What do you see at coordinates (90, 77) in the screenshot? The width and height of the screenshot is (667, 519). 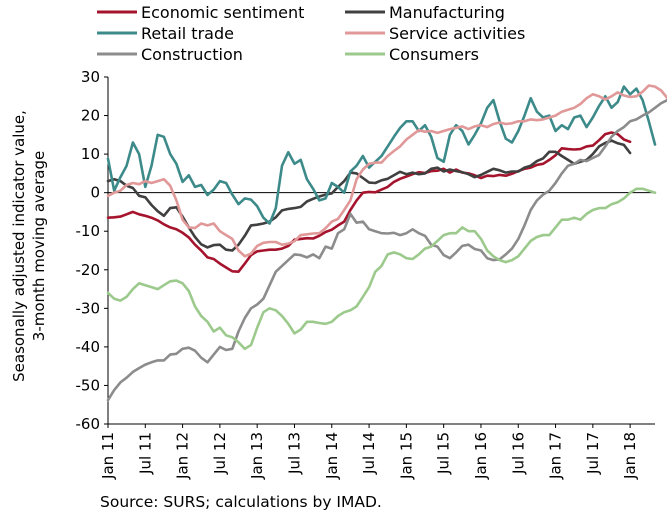 I see `y-tick-label: 30` at bounding box center [90, 77].